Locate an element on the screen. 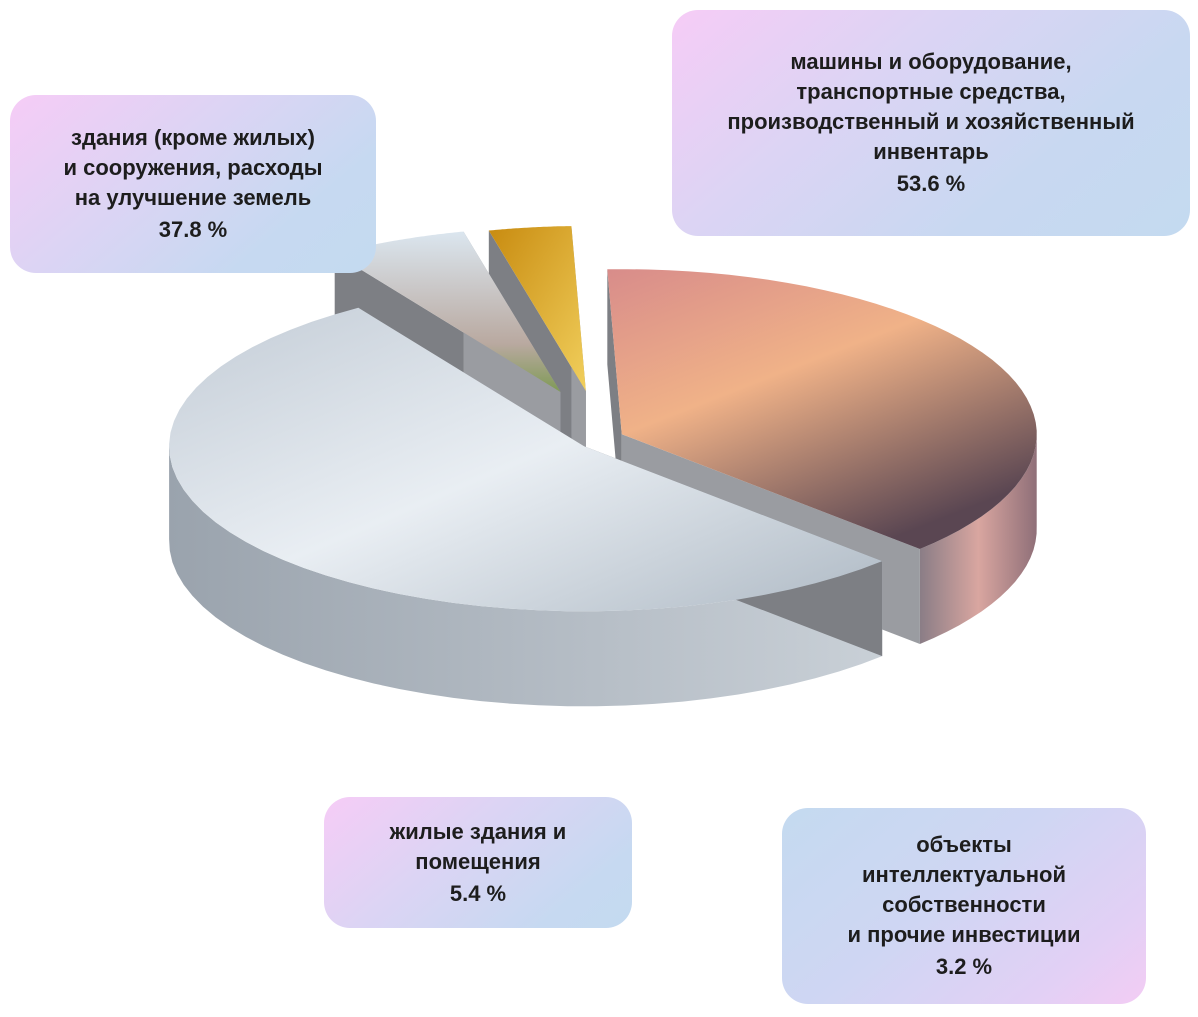  callout-buildings-percent: 37.8 % is located at coordinates (193, 229).